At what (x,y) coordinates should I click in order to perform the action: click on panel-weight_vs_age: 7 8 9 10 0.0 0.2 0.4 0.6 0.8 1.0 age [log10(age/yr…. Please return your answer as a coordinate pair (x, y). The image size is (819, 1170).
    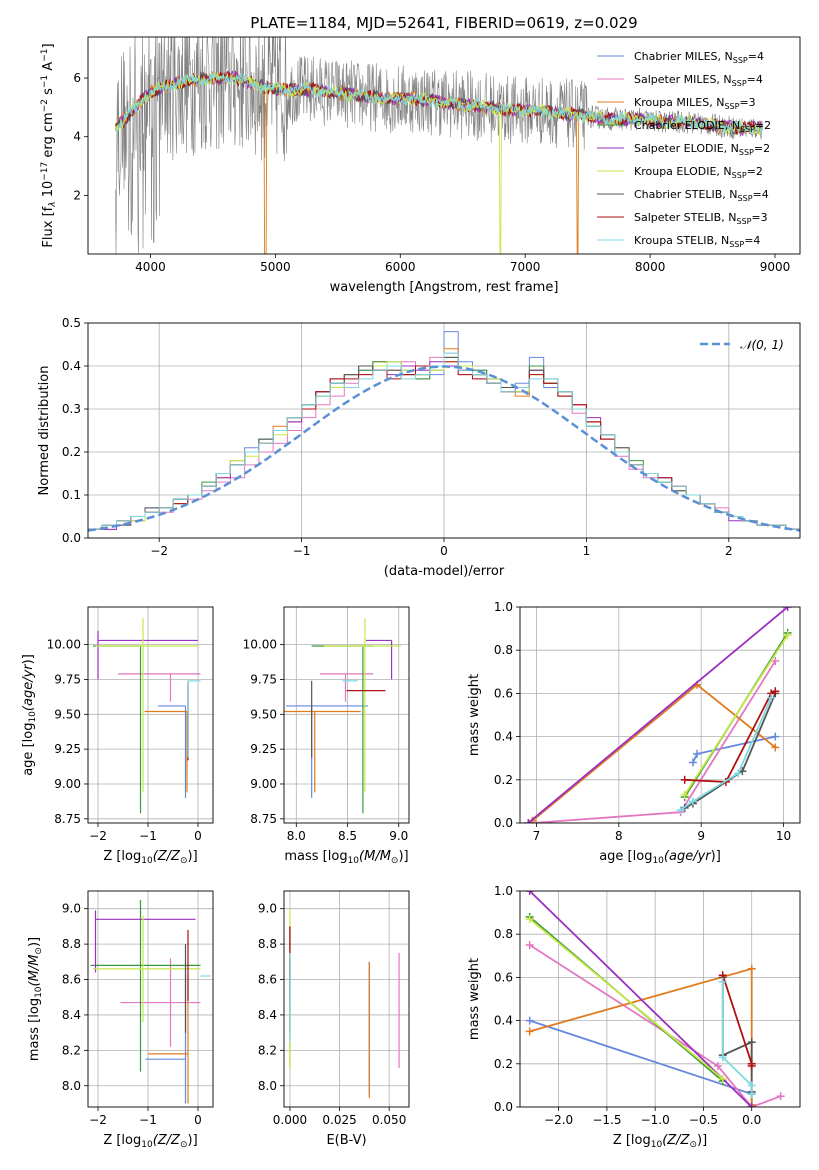
    Looking at the image, I should click on (634, 733).